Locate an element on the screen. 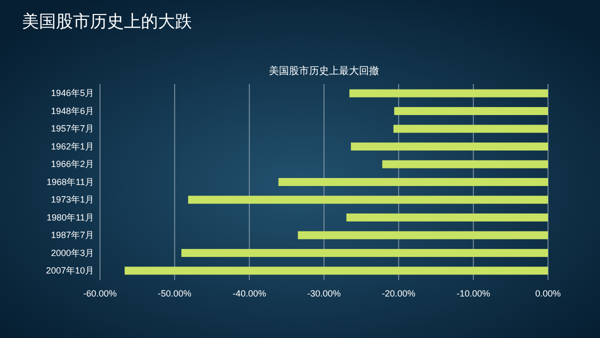 This screenshot has width=600, height=338. x-tick-label: -60.00% is located at coordinates (100, 293).